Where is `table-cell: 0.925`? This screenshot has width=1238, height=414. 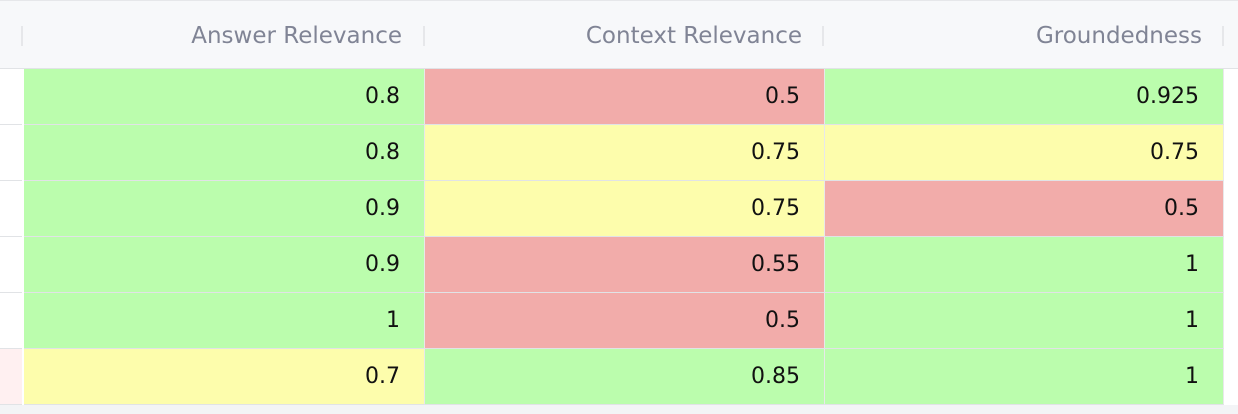 table-cell: 0.925 is located at coordinates (1024, 97).